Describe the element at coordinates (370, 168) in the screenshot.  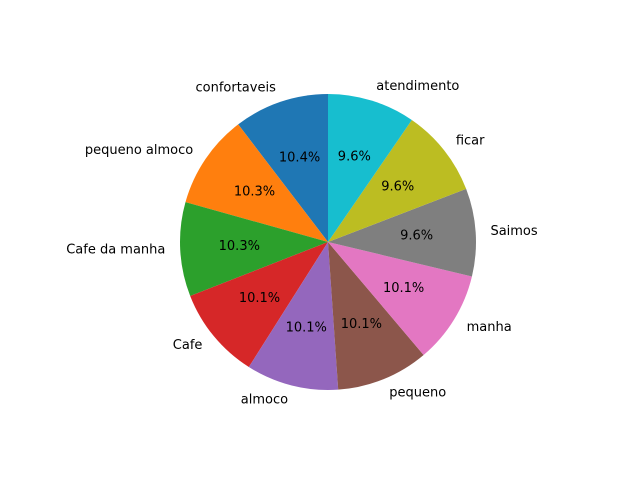
I see `pie-slice-atendimento` at that location.